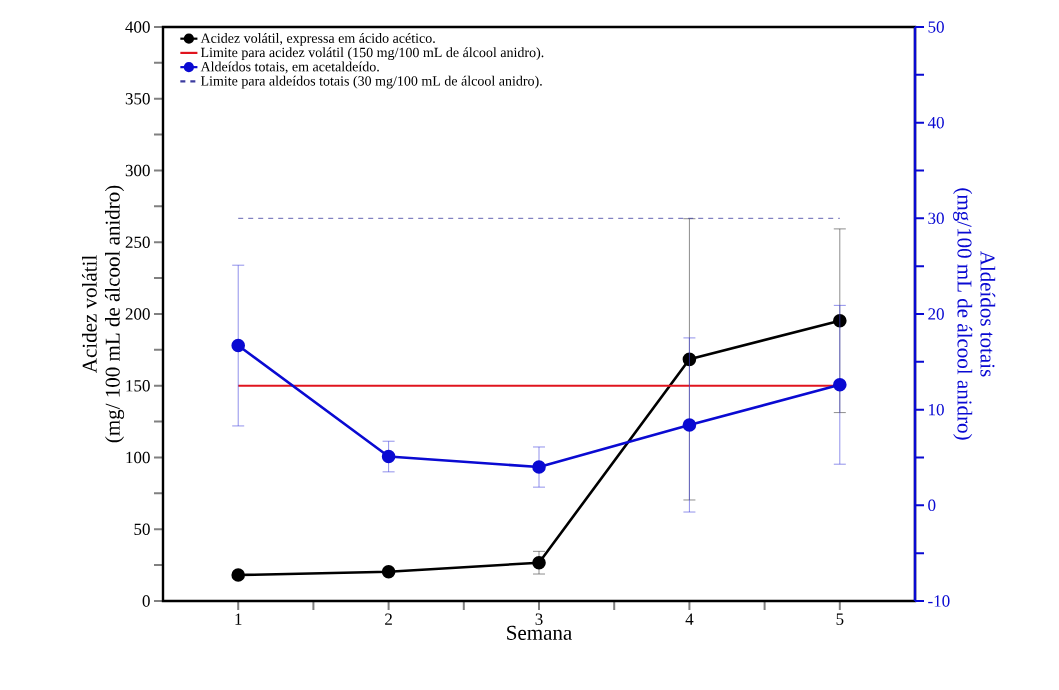 This screenshot has width=1059, height=690. Describe the element at coordinates (371, 82) in the screenshot. I see `legend-label: Limite para aldeídos totais (30 mg/100 mL de álcool anidro).` at that location.